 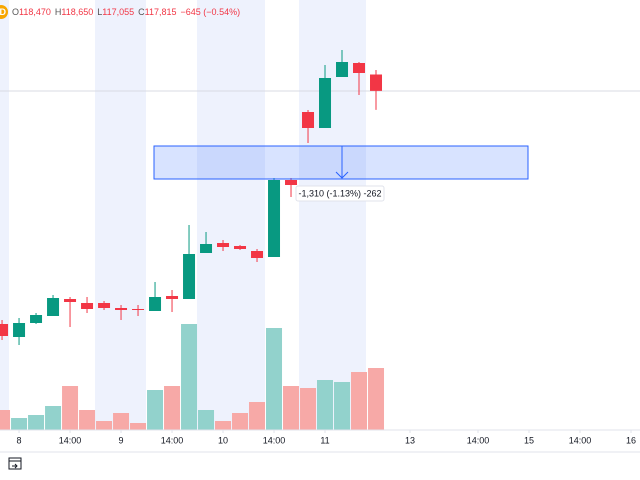 I want to click on x-tick-label: 11, so click(x=324, y=440).